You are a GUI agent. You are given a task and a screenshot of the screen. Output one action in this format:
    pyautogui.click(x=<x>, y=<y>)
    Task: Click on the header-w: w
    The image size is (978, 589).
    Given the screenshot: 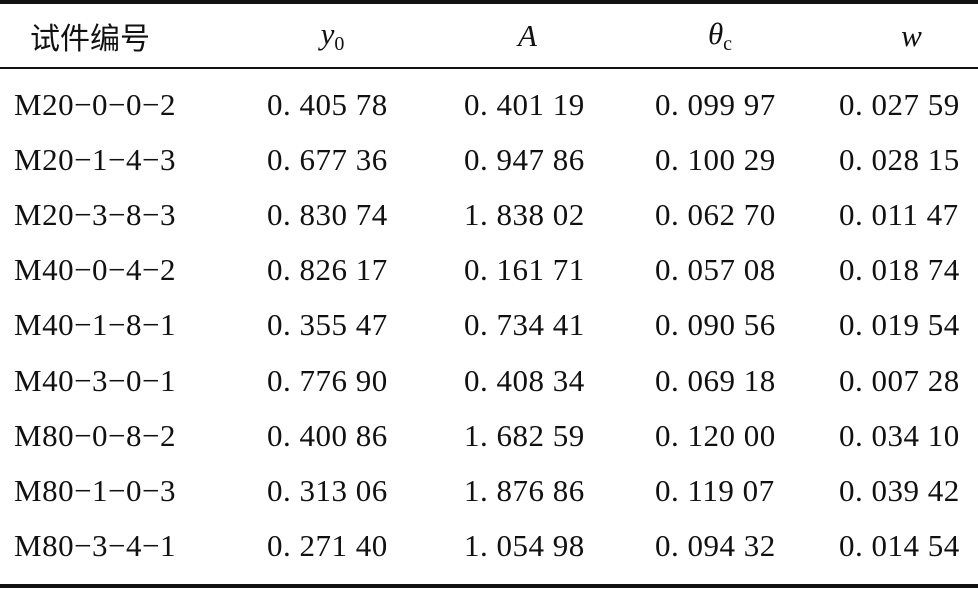 What is the action you would take?
    pyautogui.click(x=896, y=35)
    